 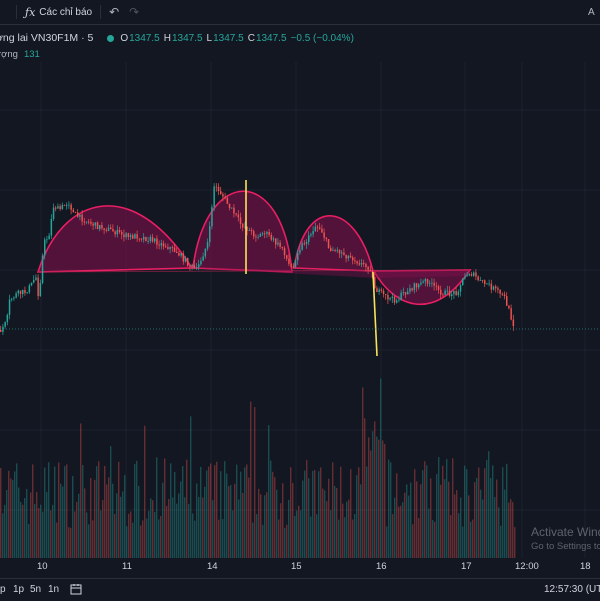 I want to click on top-right-control: A, so click(x=591, y=12).